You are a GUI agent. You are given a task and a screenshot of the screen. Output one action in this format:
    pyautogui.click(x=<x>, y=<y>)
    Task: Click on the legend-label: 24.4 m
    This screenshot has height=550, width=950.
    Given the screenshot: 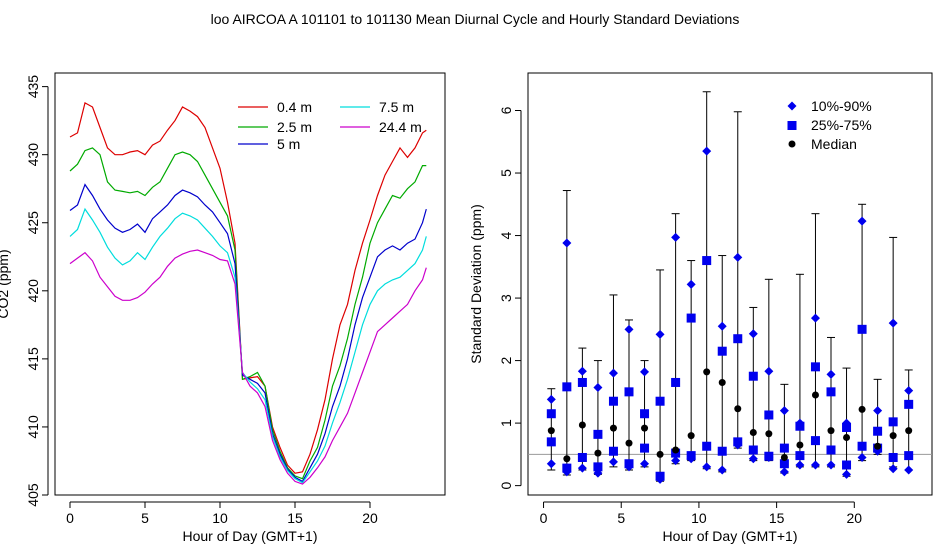 What is the action you would take?
    pyautogui.click(x=400, y=127)
    